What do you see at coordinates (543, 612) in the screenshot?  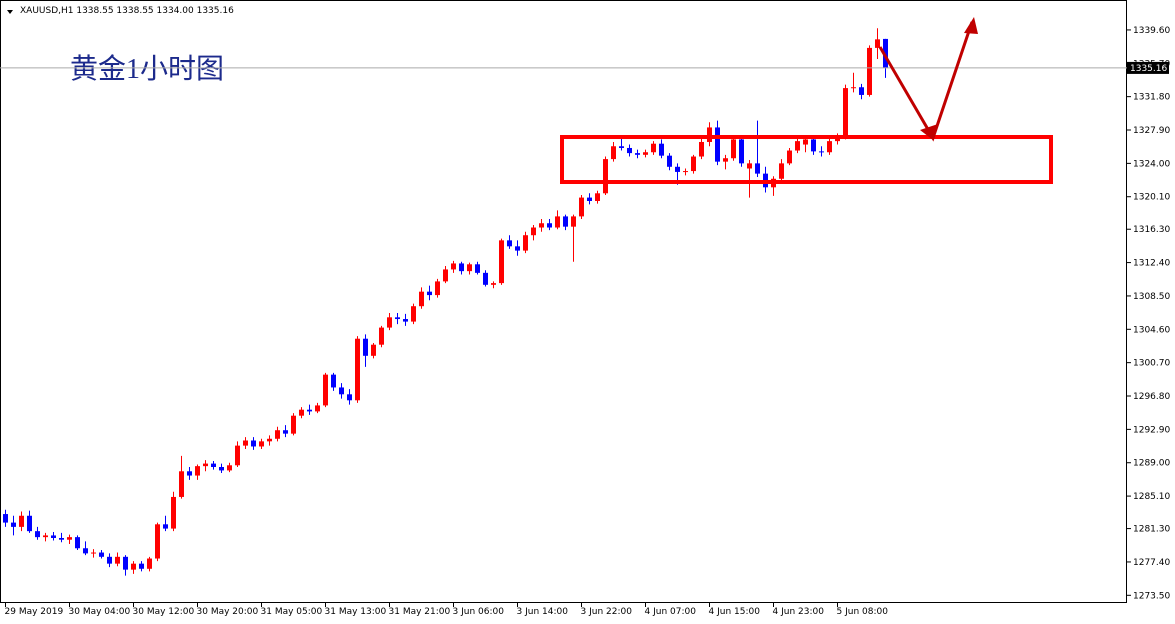 I see `x-tick-label: 3 Jun 14:00` at bounding box center [543, 612].